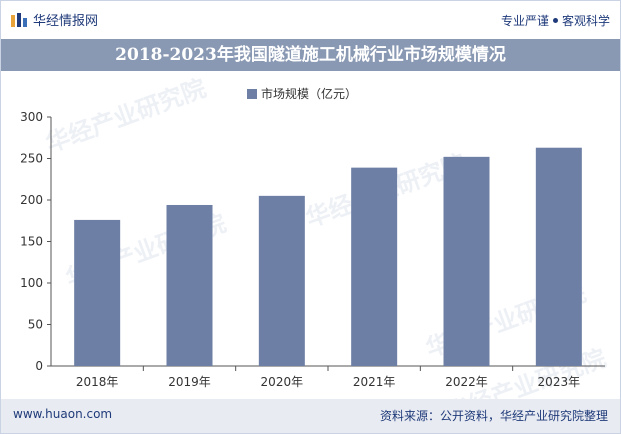 This screenshot has width=621, height=434. Describe the element at coordinates (31, 242) in the screenshot. I see `y-tick-label: 150` at that location.